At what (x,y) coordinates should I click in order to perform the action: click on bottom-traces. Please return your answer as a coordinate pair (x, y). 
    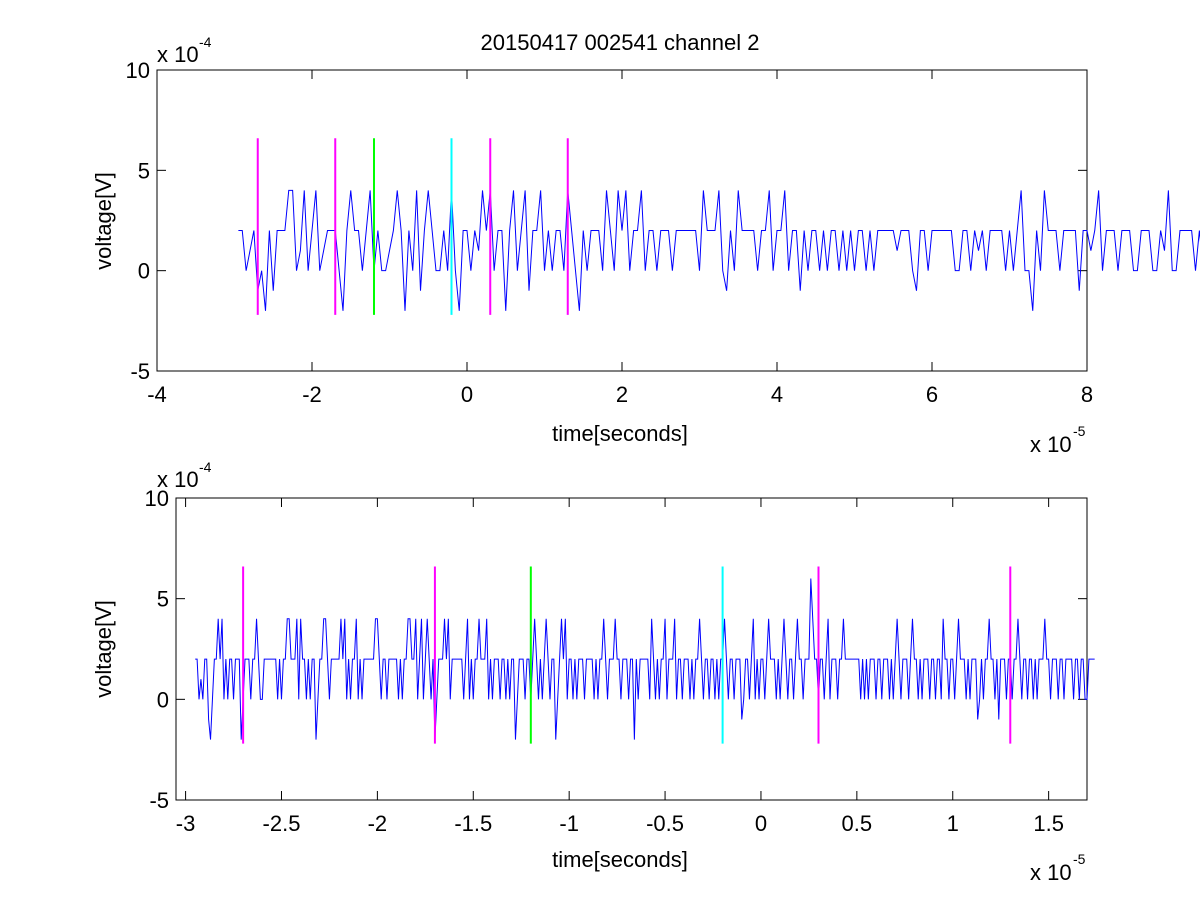
    Looking at the image, I should click on (645, 659).